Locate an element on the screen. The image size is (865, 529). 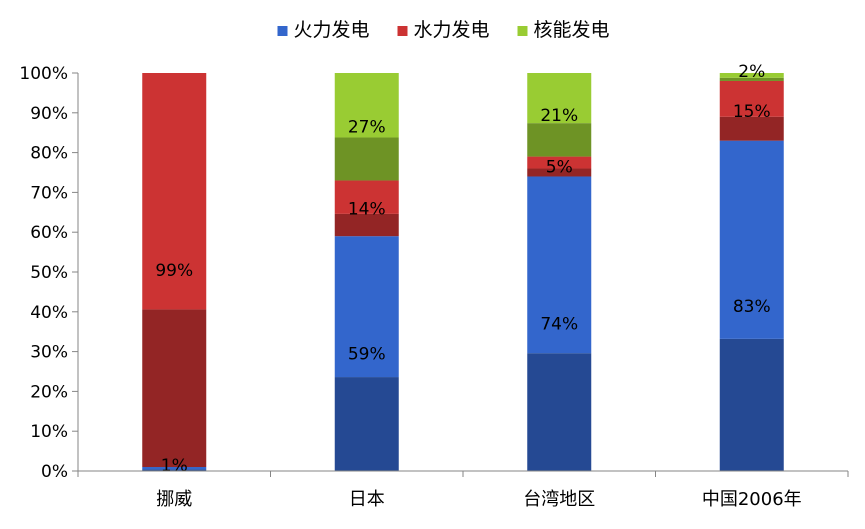
y-tick-label: 60% is located at coordinates (49, 233).